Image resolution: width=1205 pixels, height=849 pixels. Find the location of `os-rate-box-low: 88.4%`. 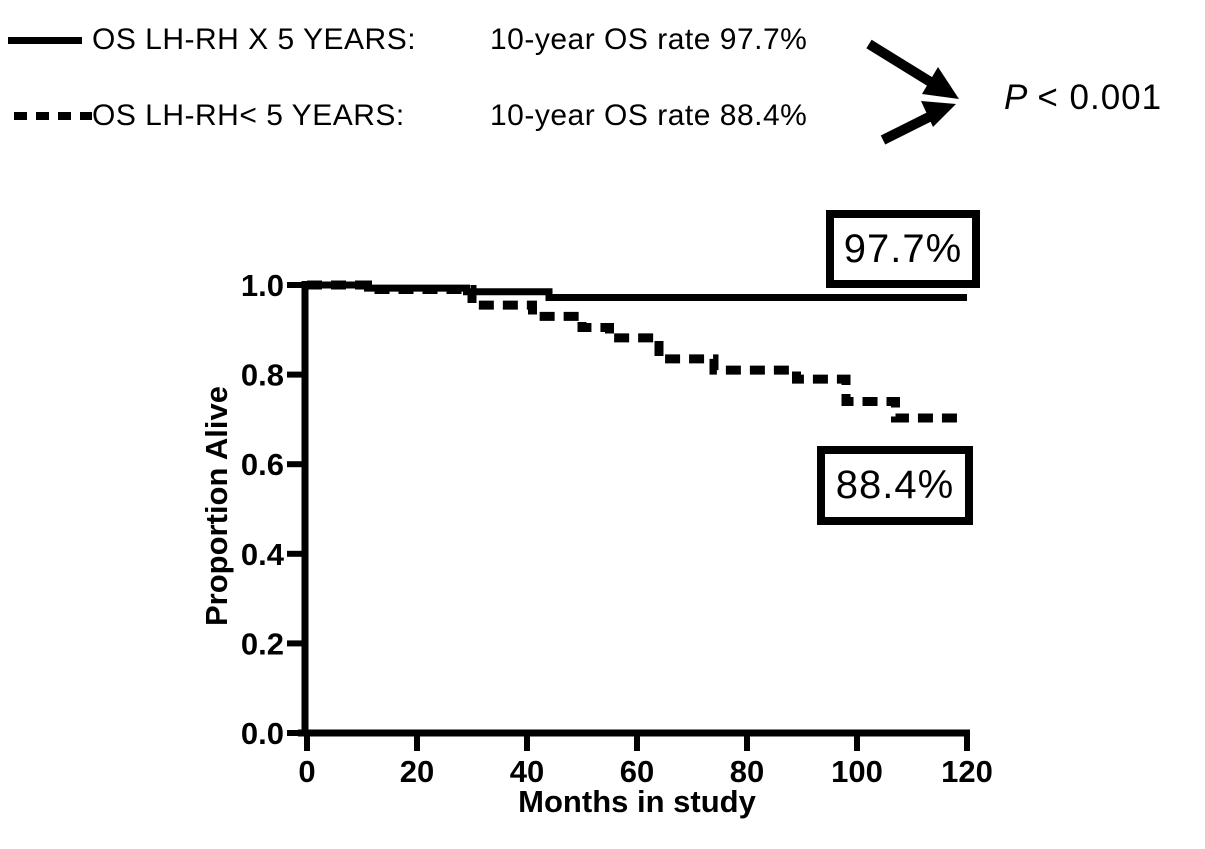

os-rate-box-low: 88.4% is located at coordinates (895, 485).